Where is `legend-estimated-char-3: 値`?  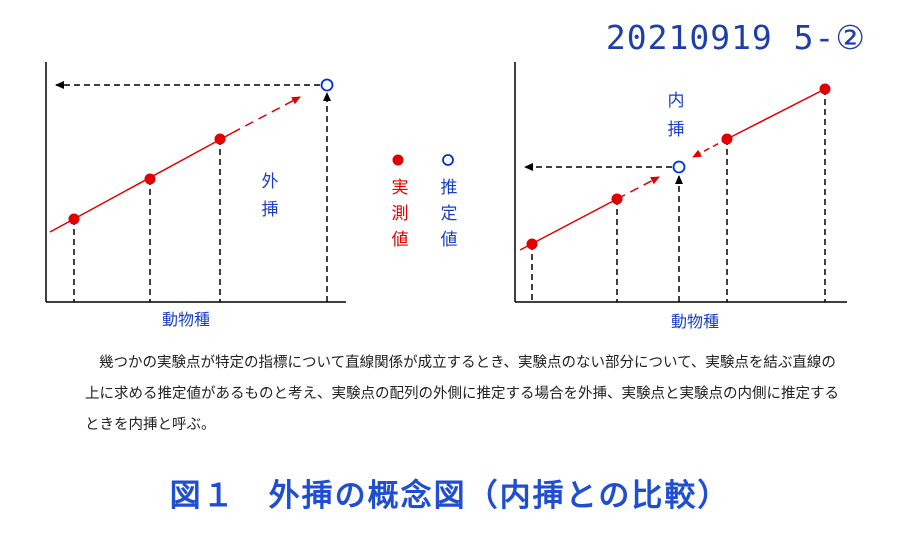
legend-estimated-char-3: 値 is located at coordinates (449, 240).